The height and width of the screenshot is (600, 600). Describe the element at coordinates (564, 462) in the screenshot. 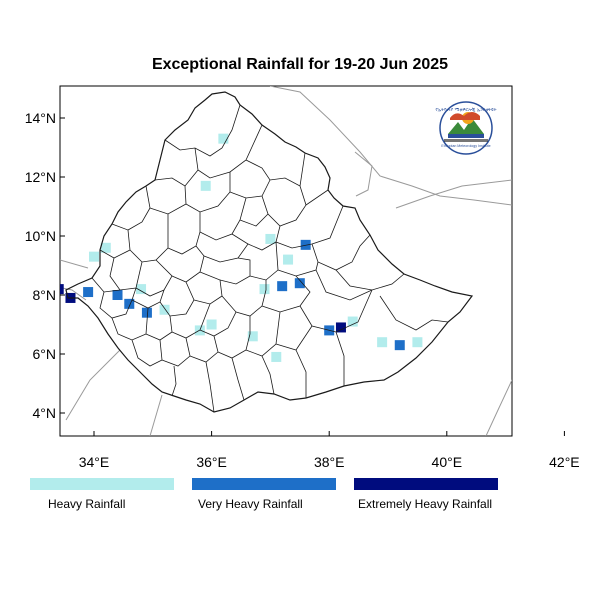

I see `lon-tick-label: 42°E` at that location.